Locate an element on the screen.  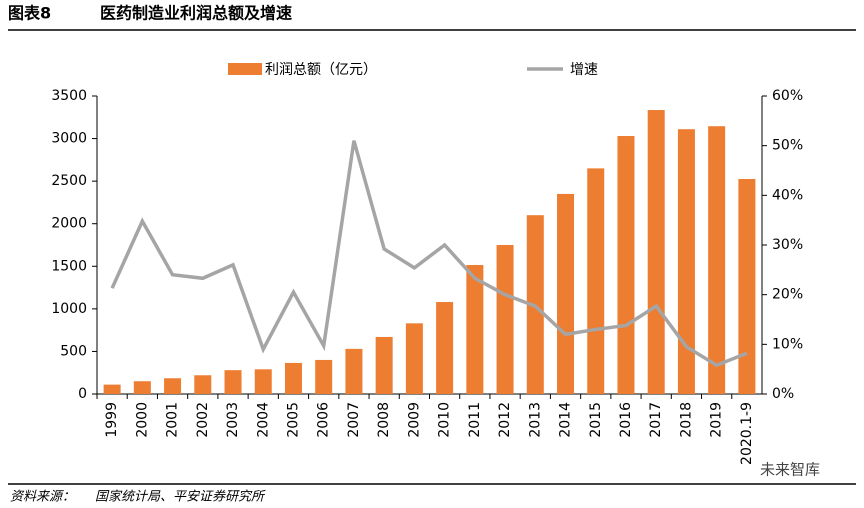
chart-title: 医药制造业利润总额及增速 is located at coordinates (196, 13).